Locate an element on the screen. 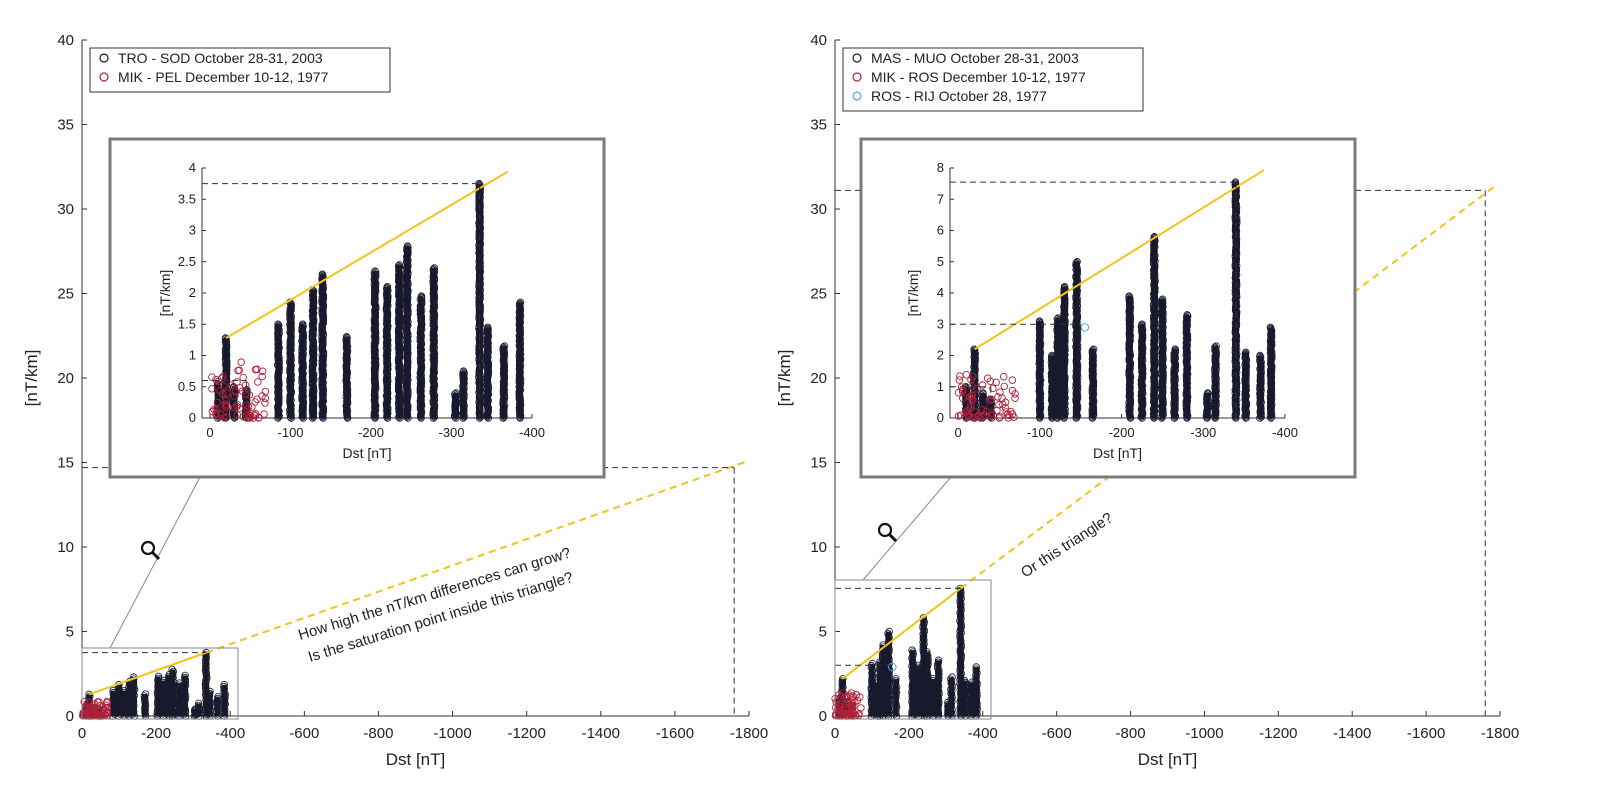 This screenshot has height=804, width=1600. zoom-region is located at coordinates (160, 683).